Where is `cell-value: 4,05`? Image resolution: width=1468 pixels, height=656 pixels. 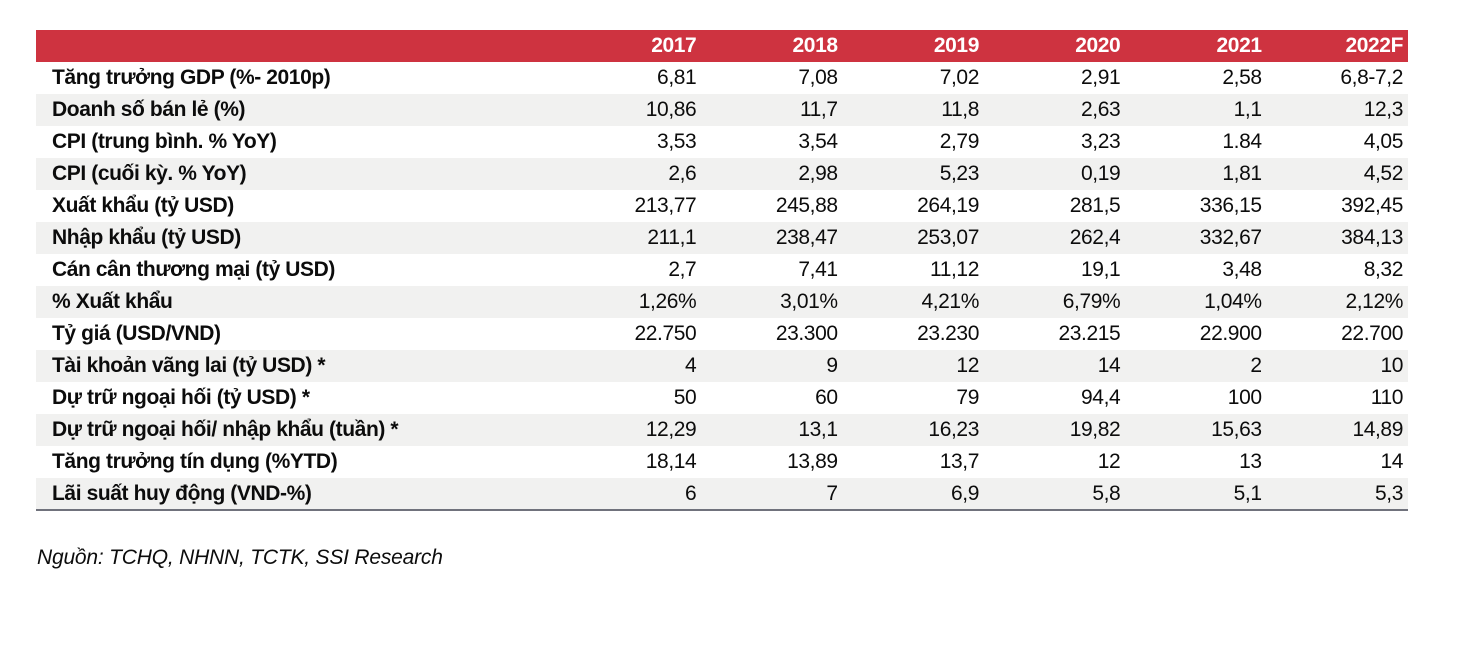 cell-value: 4,05 is located at coordinates (1383, 141).